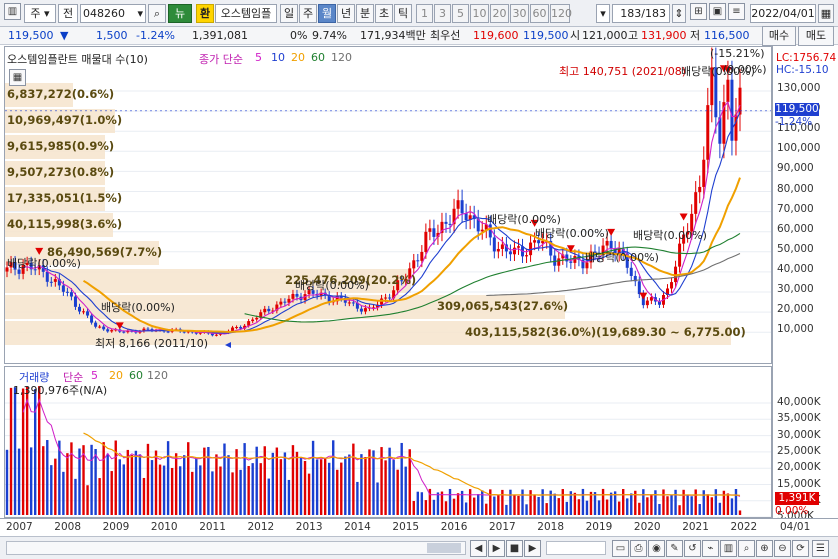  Describe the element at coordinates (656, 548) in the screenshot. I see `camera-icon: ◉` at that location.